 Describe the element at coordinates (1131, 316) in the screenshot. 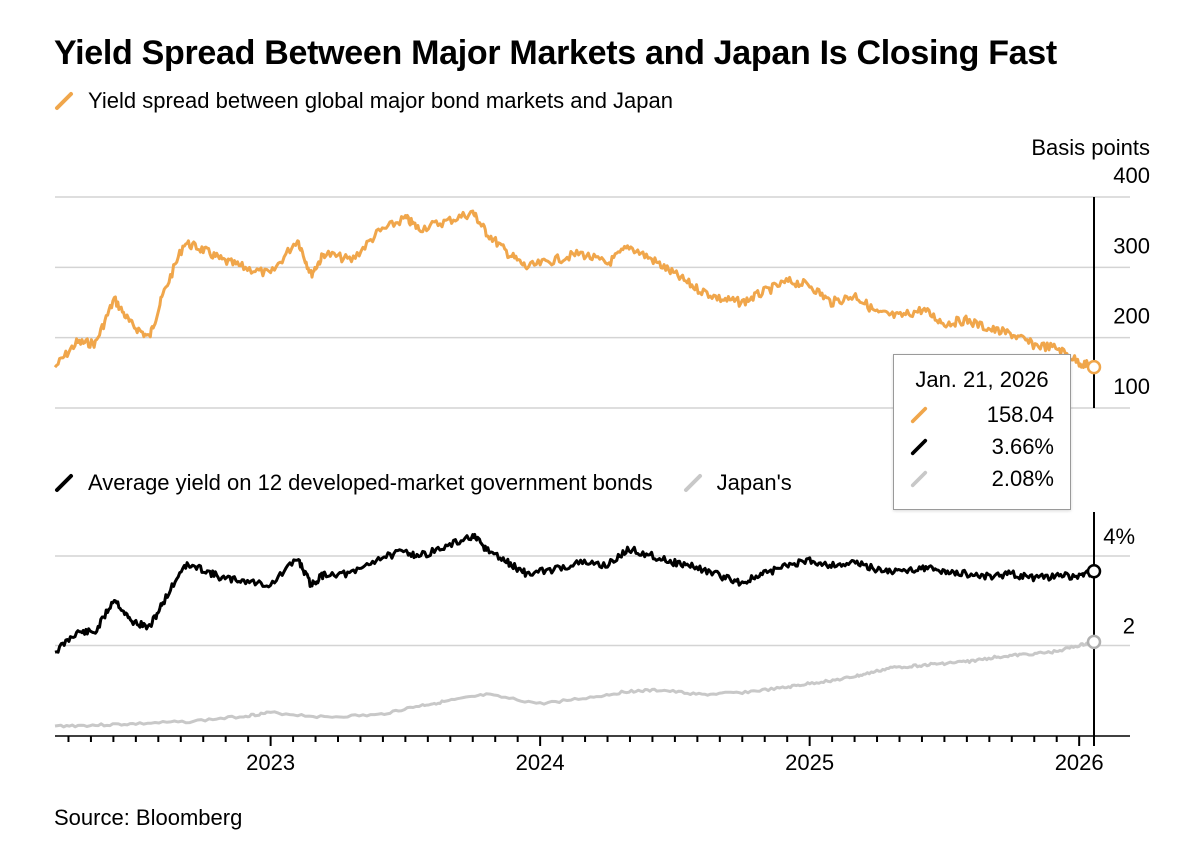

I see `top-y-tick-label: 200` at that location.